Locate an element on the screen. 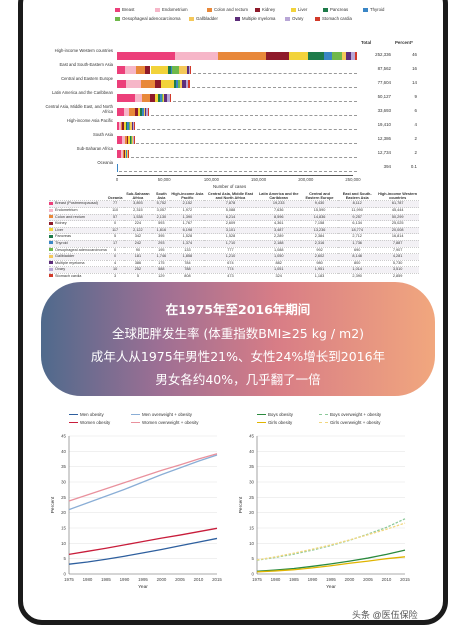 The height and width of the screenshot is (636, 466). table-cell: 61,787 is located at coordinates (397, 204).